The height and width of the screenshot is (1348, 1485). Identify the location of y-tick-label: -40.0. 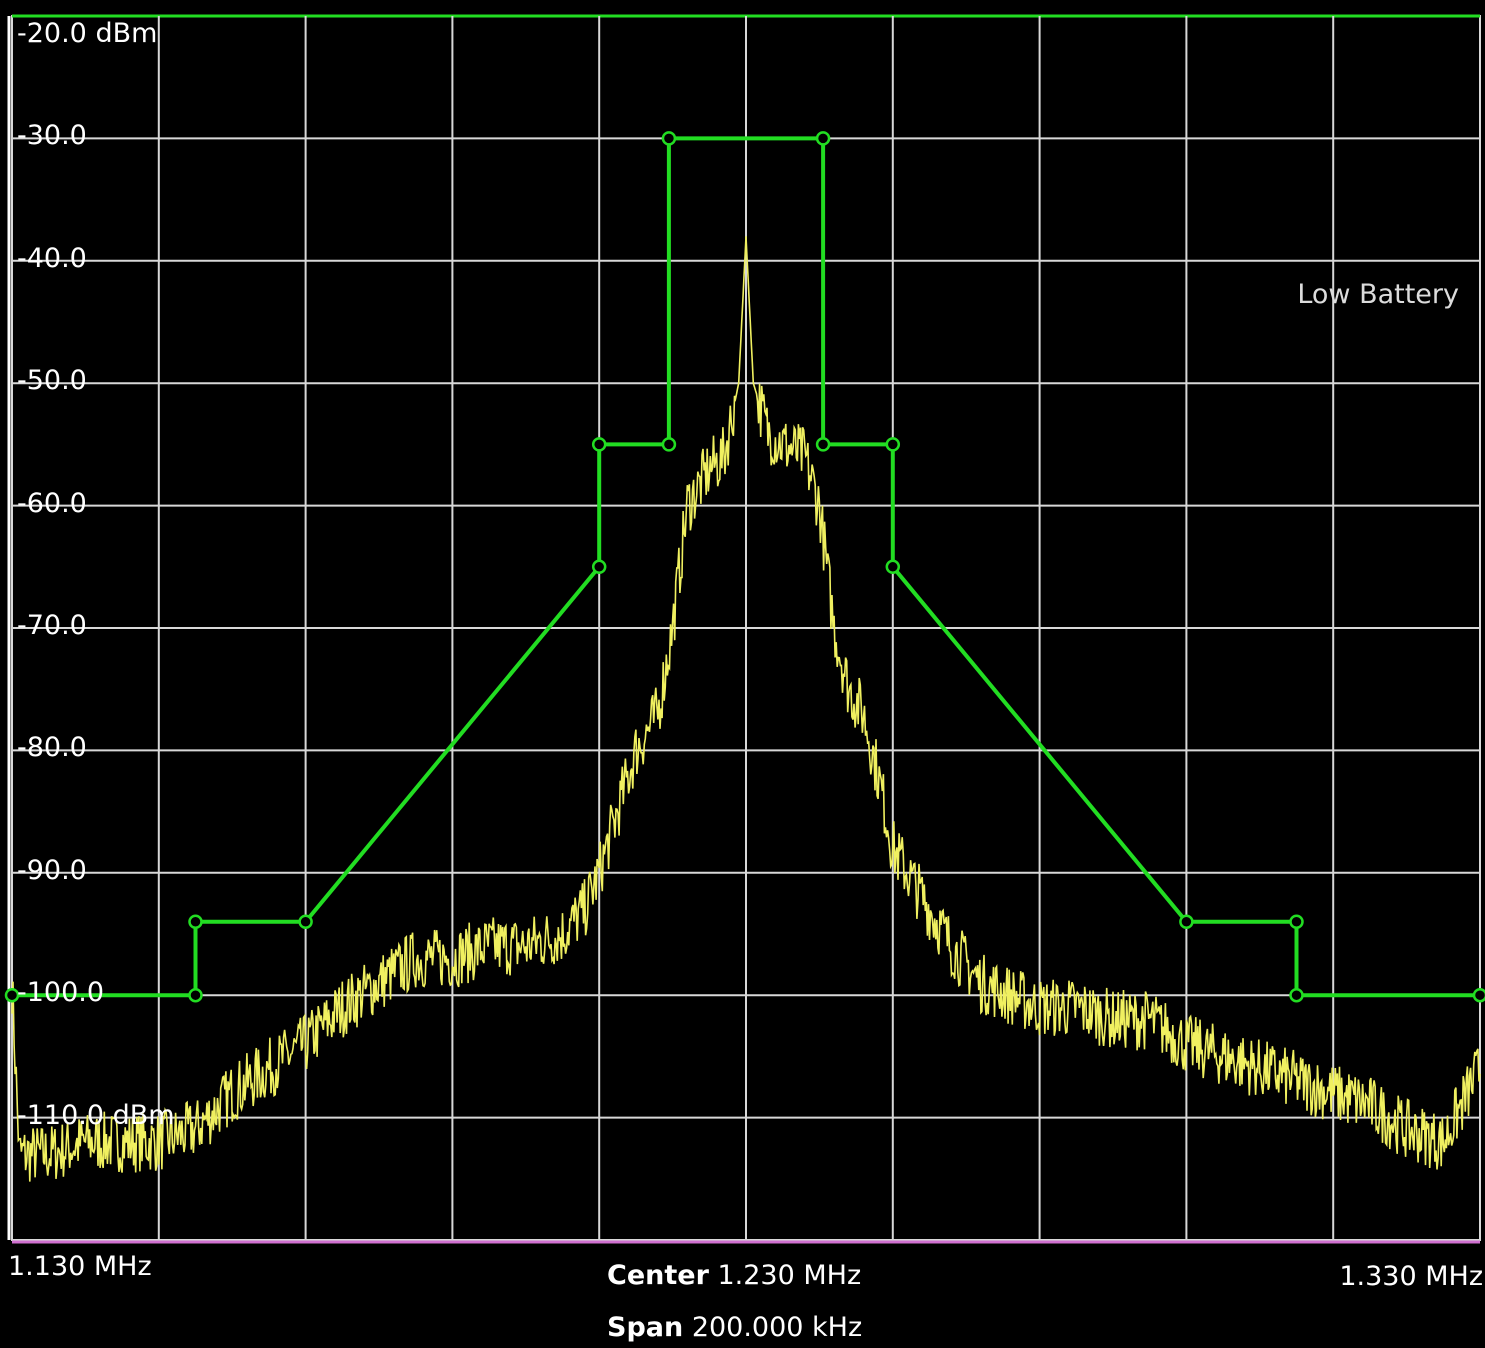
(52, 258).